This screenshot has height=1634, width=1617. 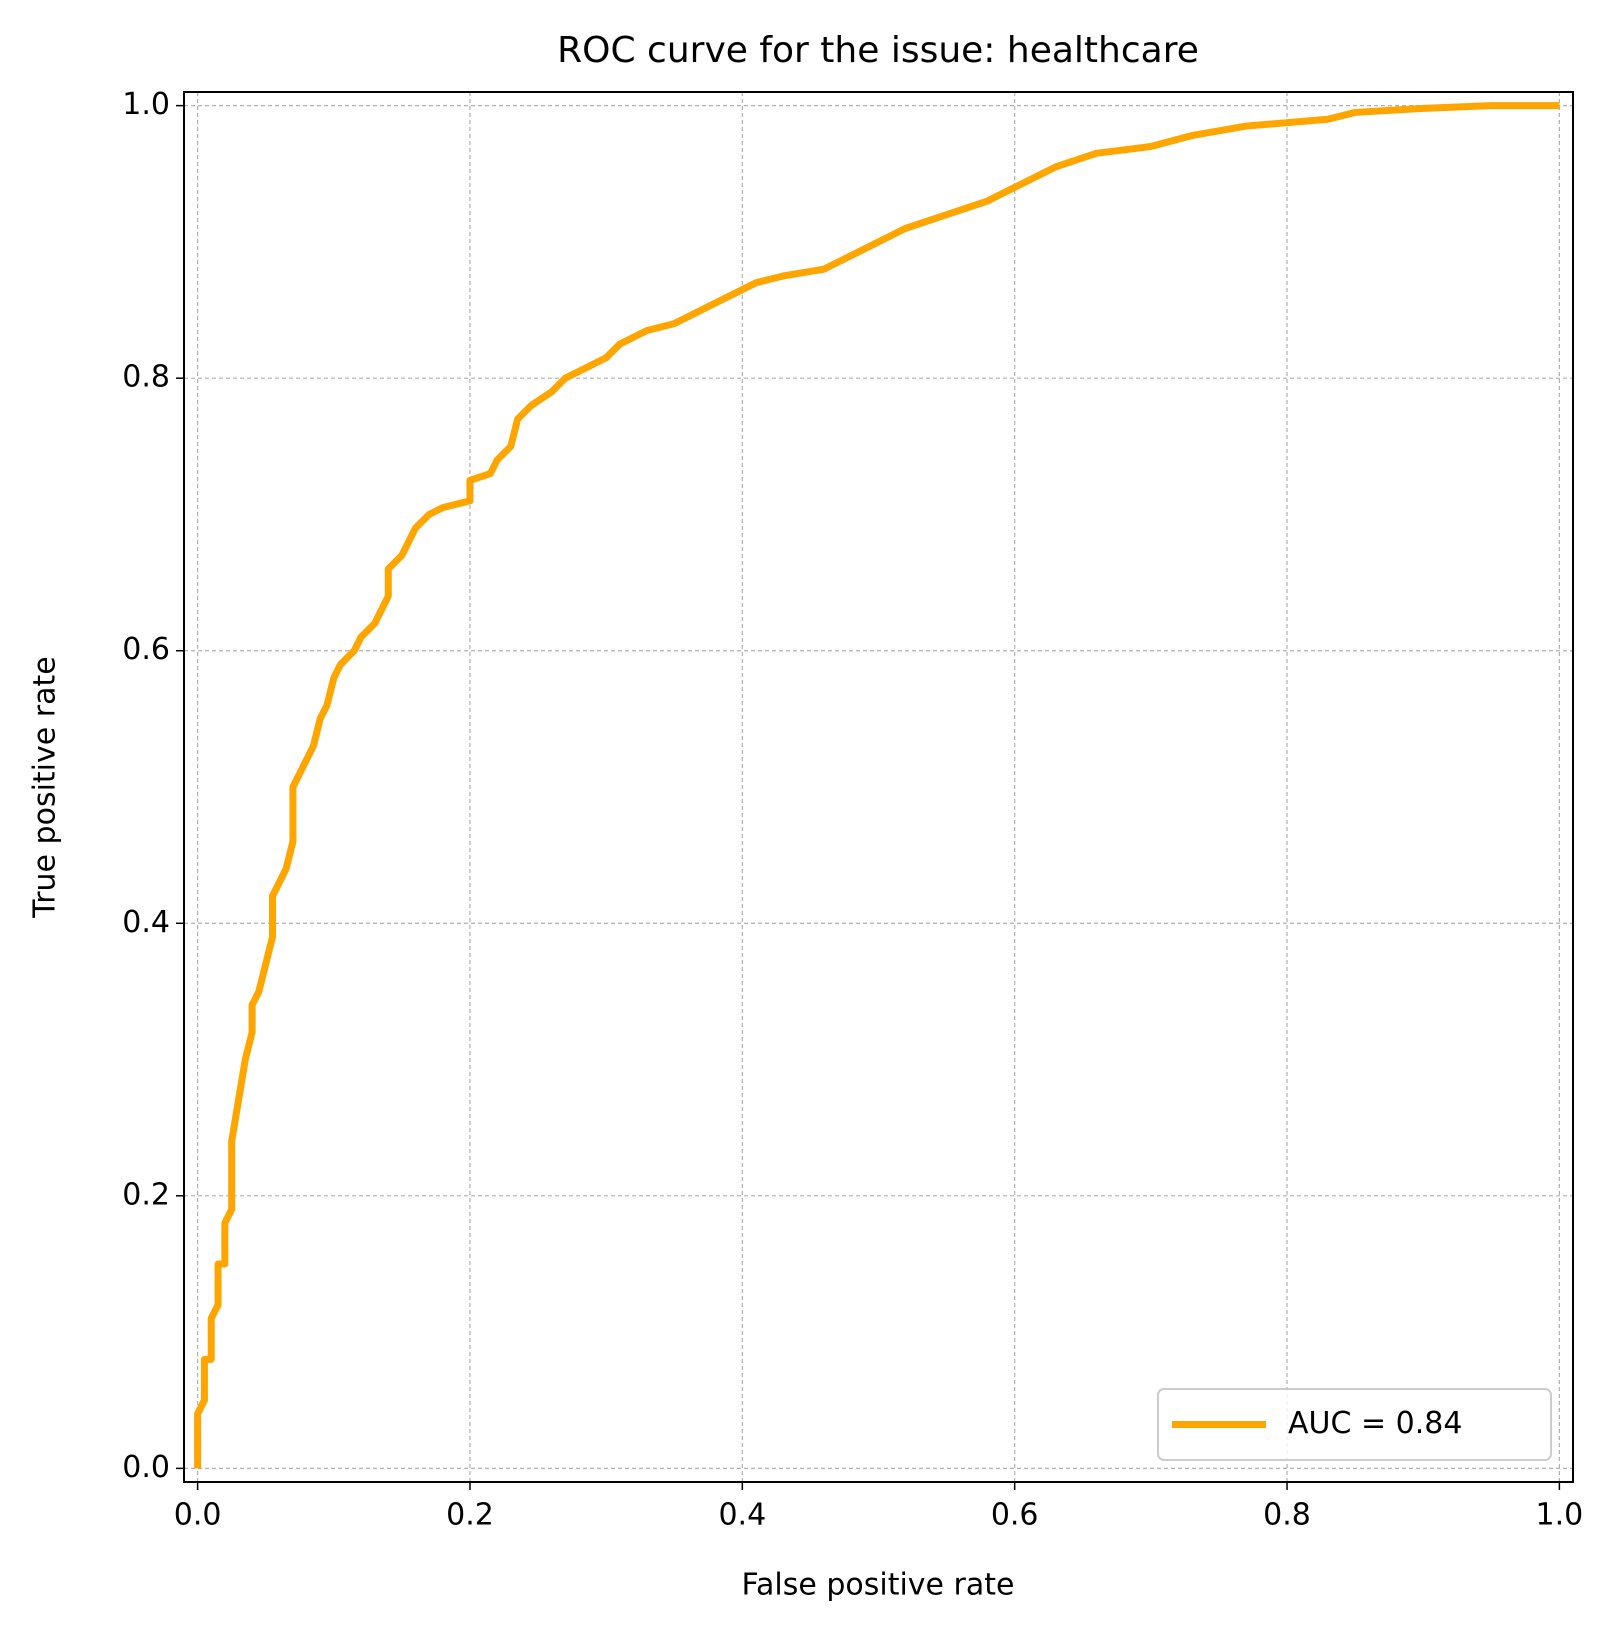 I want to click on y-tick-label: 1.0, so click(x=146, y=104).